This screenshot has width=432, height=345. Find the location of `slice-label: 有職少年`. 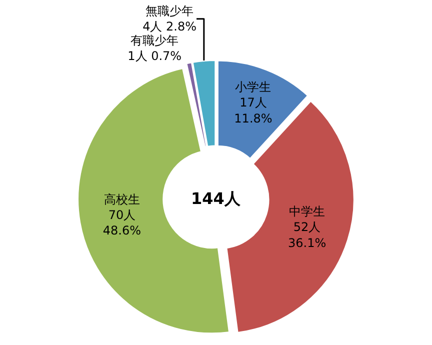

slice-label: 有職少年 is located at coordinates (154, 41).